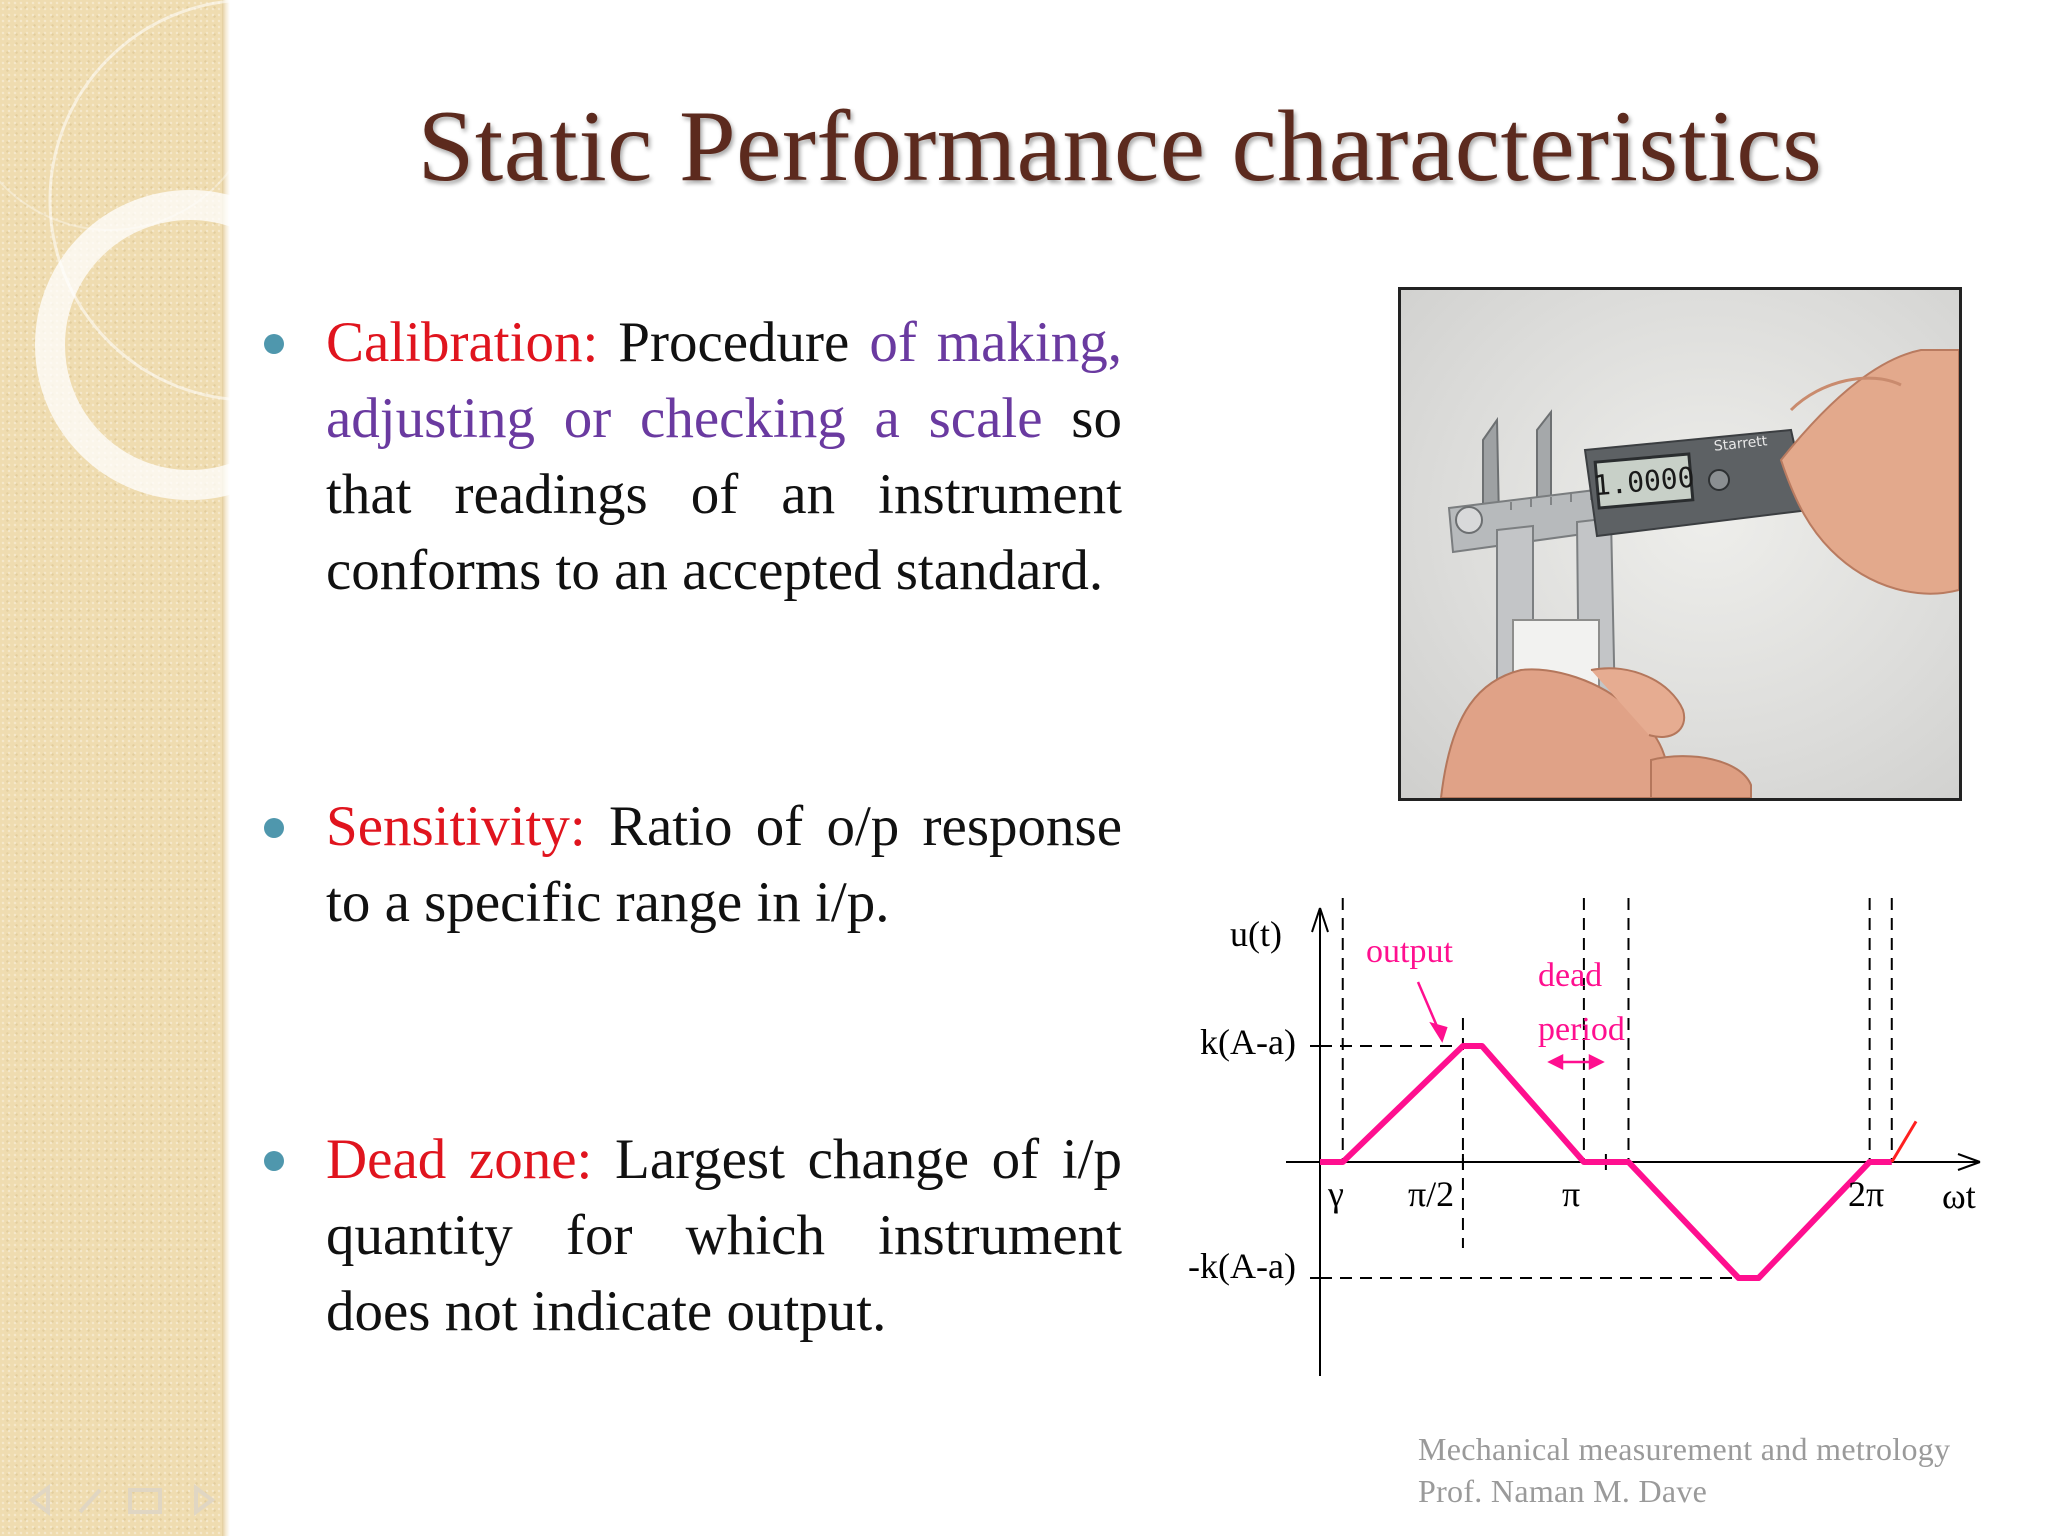 This screenshot has width=2048, height=1536. Describe the element at coordinates (1248, 1042) in the screenshot. I see `y-tick-label-positive: k(A-a)` at that location.